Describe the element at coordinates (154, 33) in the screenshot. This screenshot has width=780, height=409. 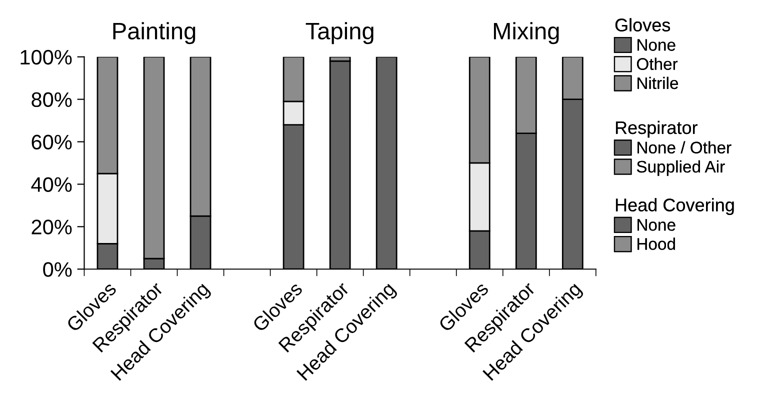
I see `text: Painting` at that location.